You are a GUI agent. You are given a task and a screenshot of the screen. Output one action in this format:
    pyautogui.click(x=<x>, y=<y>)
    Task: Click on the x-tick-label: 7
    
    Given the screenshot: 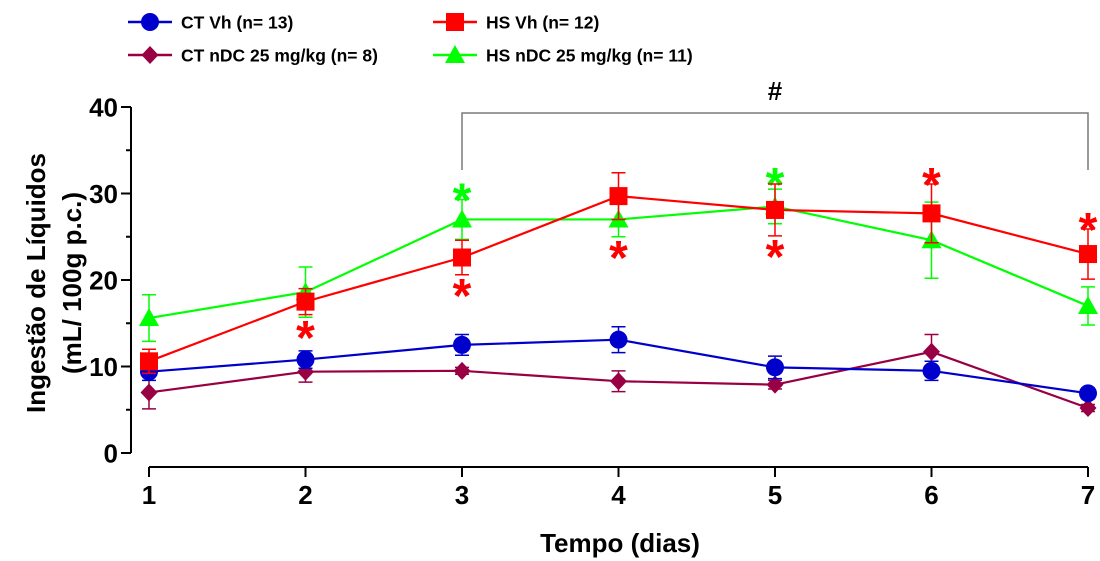 What is the action you would take?
    pyautogui.click(x=1088, y=495)
    